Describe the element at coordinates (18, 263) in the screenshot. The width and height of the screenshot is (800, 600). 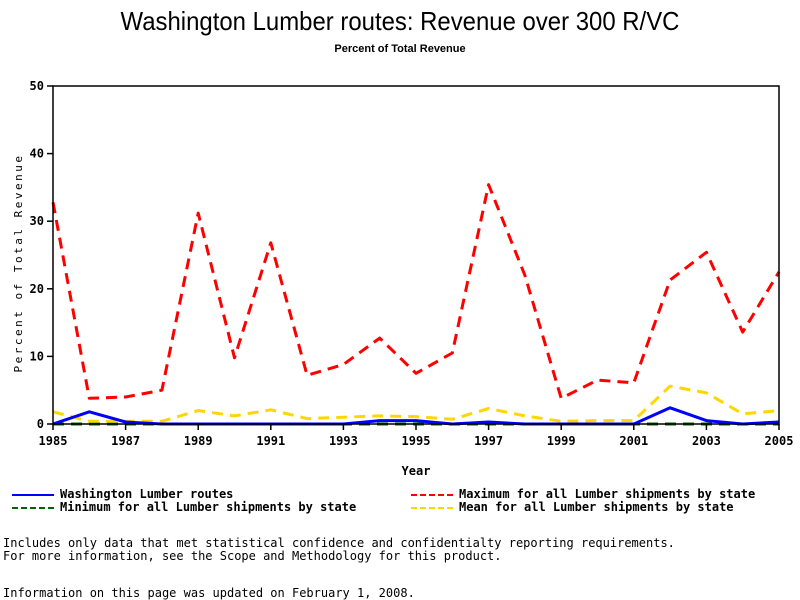
I see `y-axis-title: Percent of Total Revenue` at that location.